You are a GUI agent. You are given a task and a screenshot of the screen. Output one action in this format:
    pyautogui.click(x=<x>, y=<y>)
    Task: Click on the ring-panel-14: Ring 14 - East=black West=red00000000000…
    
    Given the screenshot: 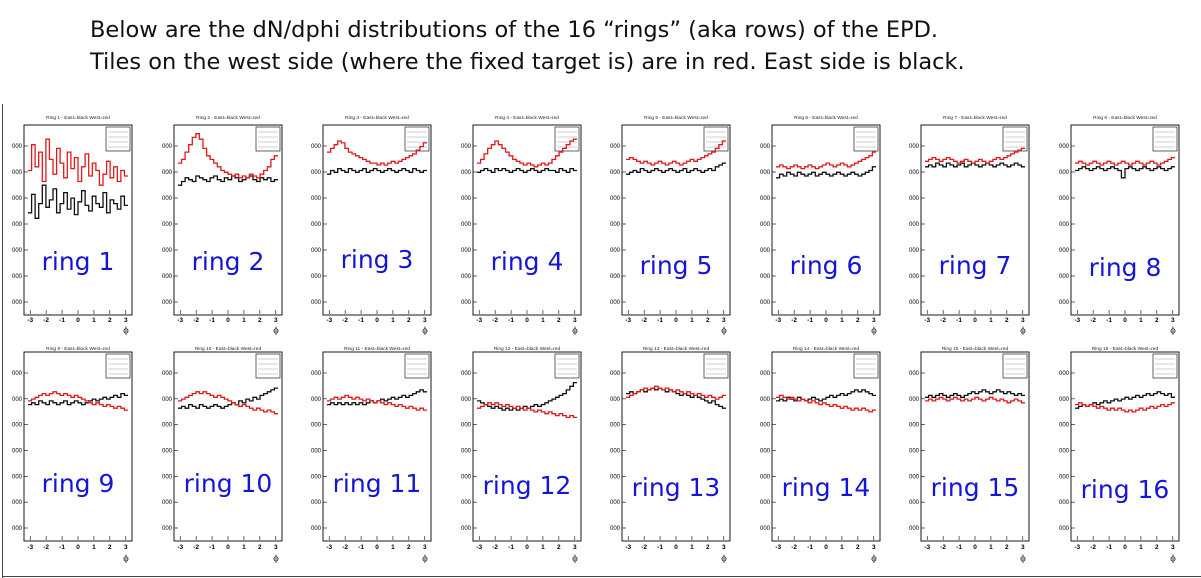 What is the action you would take?
    pyautogui.click(x=820, y=454)
    